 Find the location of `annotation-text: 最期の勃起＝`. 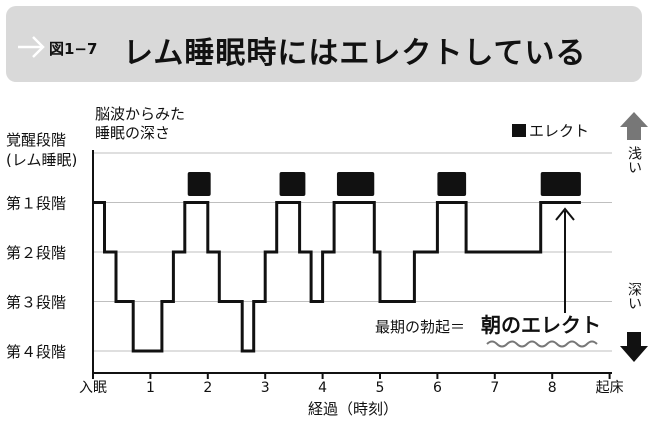

annotation-text: 最期の勃起＝ is located at coordinates (420, 327).